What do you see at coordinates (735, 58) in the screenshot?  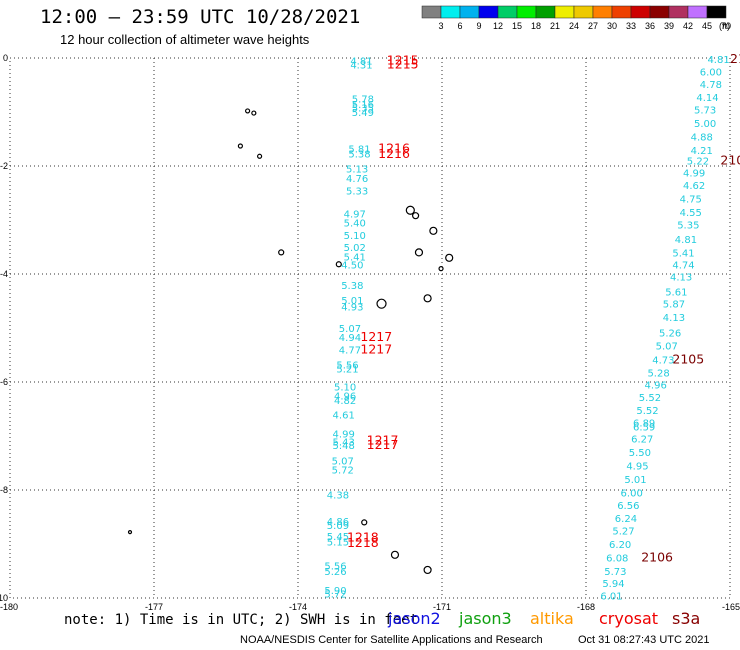 I see `time-label: 21` at bounding box center [735, 58].